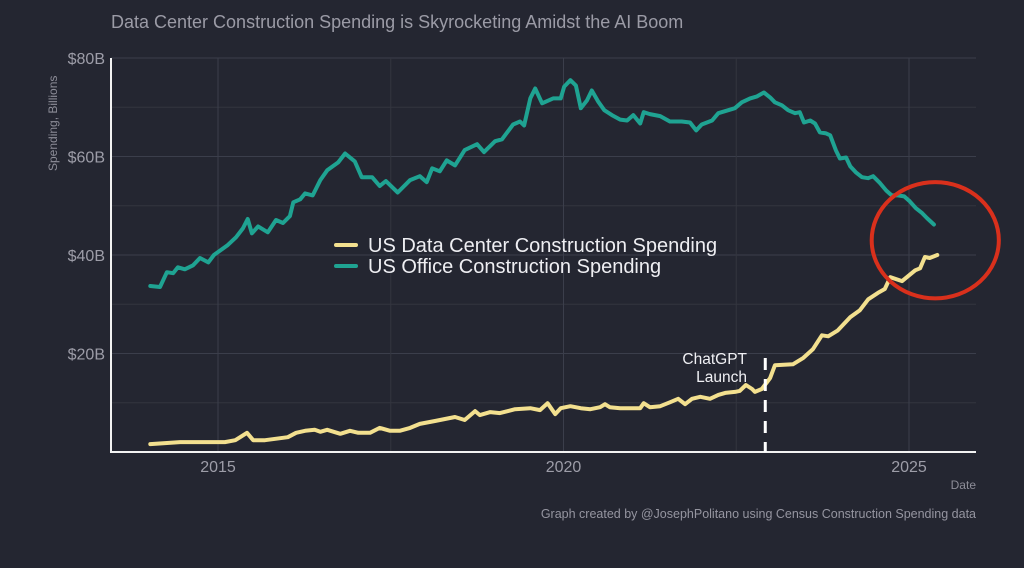  Describe the element at coordinates (964, 485) in the screenshot. I see `x-axis-title: Date` at that location.